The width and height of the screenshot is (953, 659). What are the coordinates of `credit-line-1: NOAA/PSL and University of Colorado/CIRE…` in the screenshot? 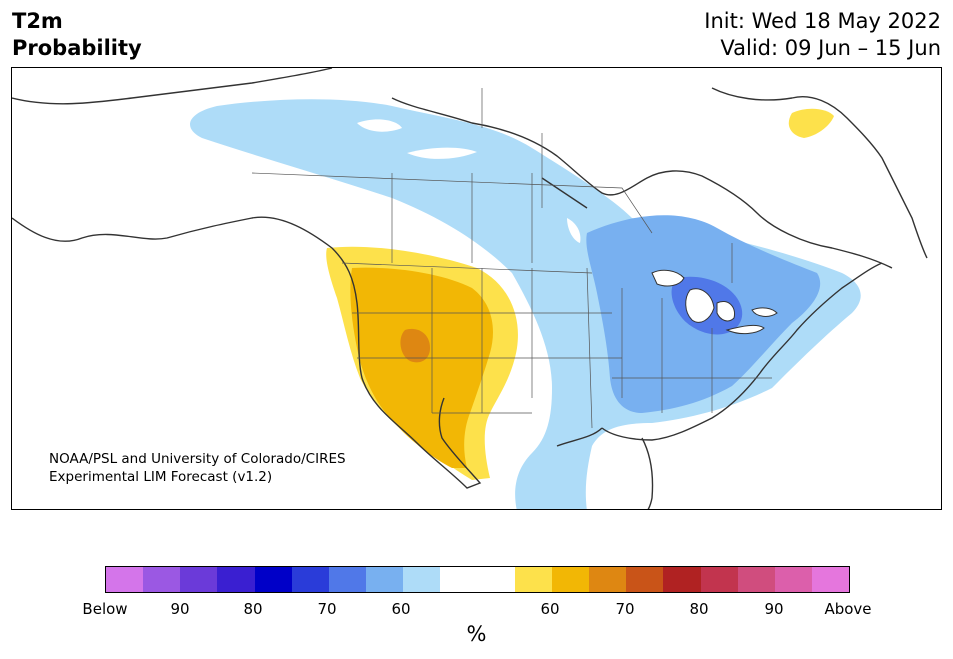 It's located at (197, 459).